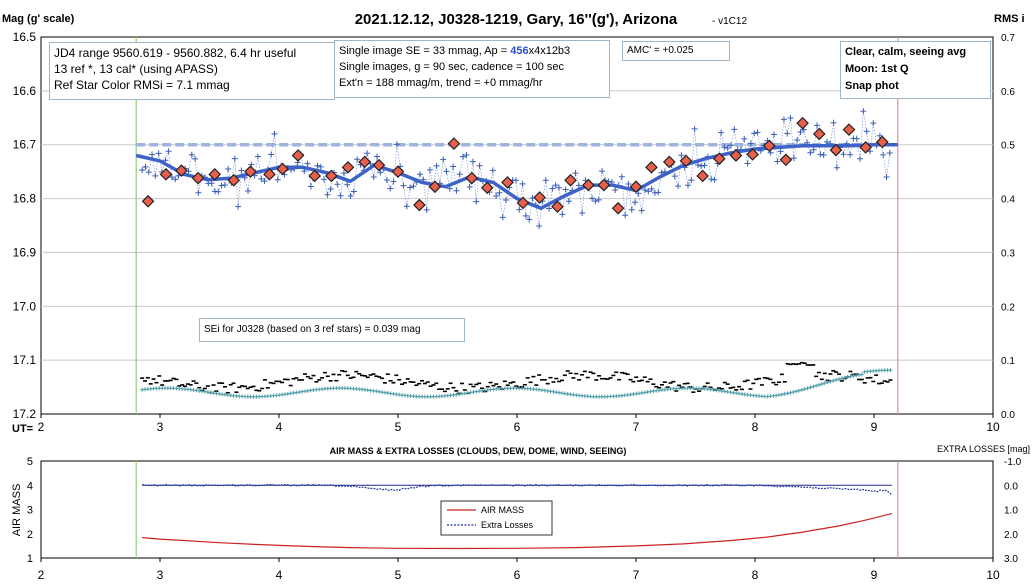  Describe the element at coordinates (279, 427) in the screenshot. I see `top-x-tick-label: 4` at that location.